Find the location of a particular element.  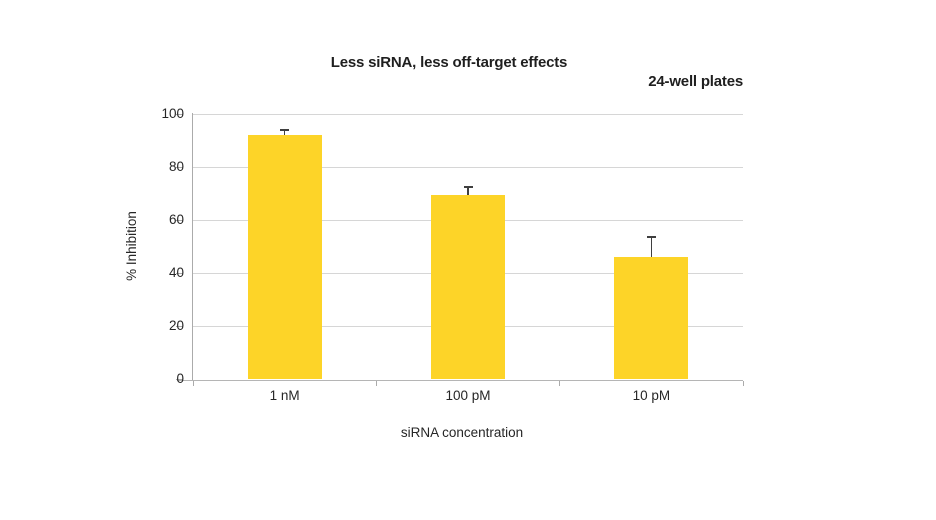

bar-1-nM is located at coordinates (284, 257).